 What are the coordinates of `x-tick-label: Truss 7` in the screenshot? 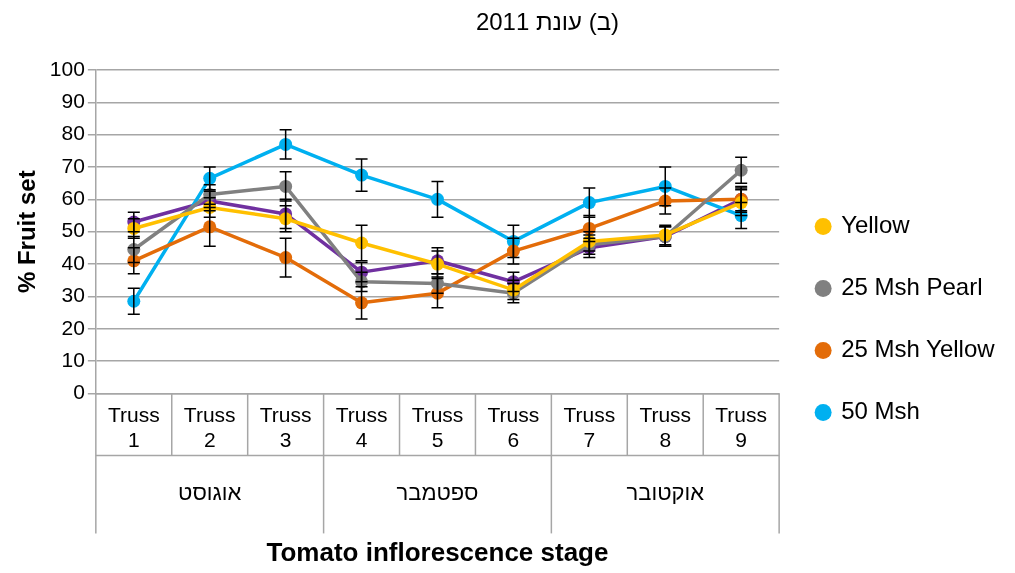 It's located at (589, 426).